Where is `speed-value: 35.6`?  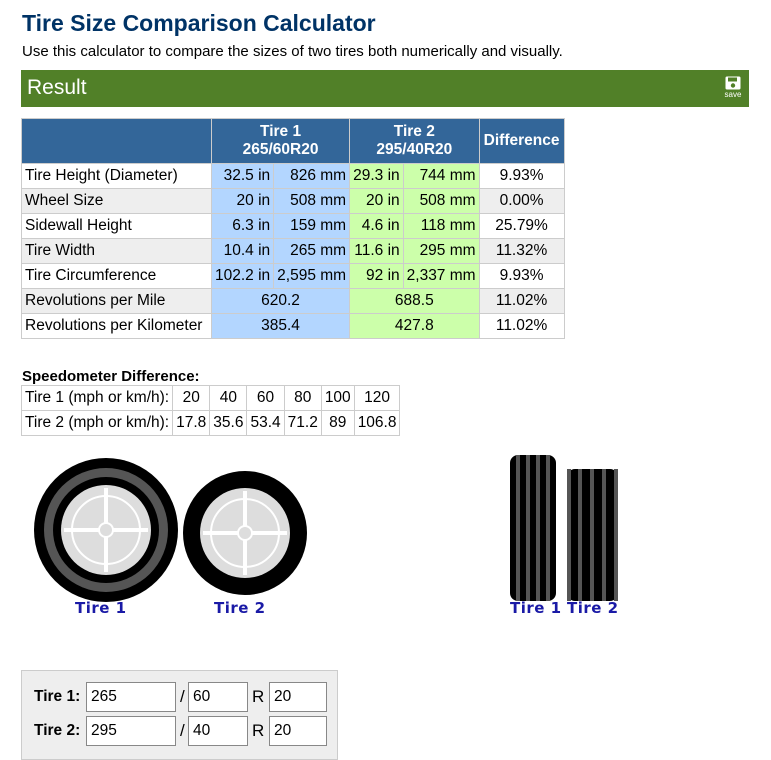 speed-value: 35.6 is located at coordinates (228, 423).